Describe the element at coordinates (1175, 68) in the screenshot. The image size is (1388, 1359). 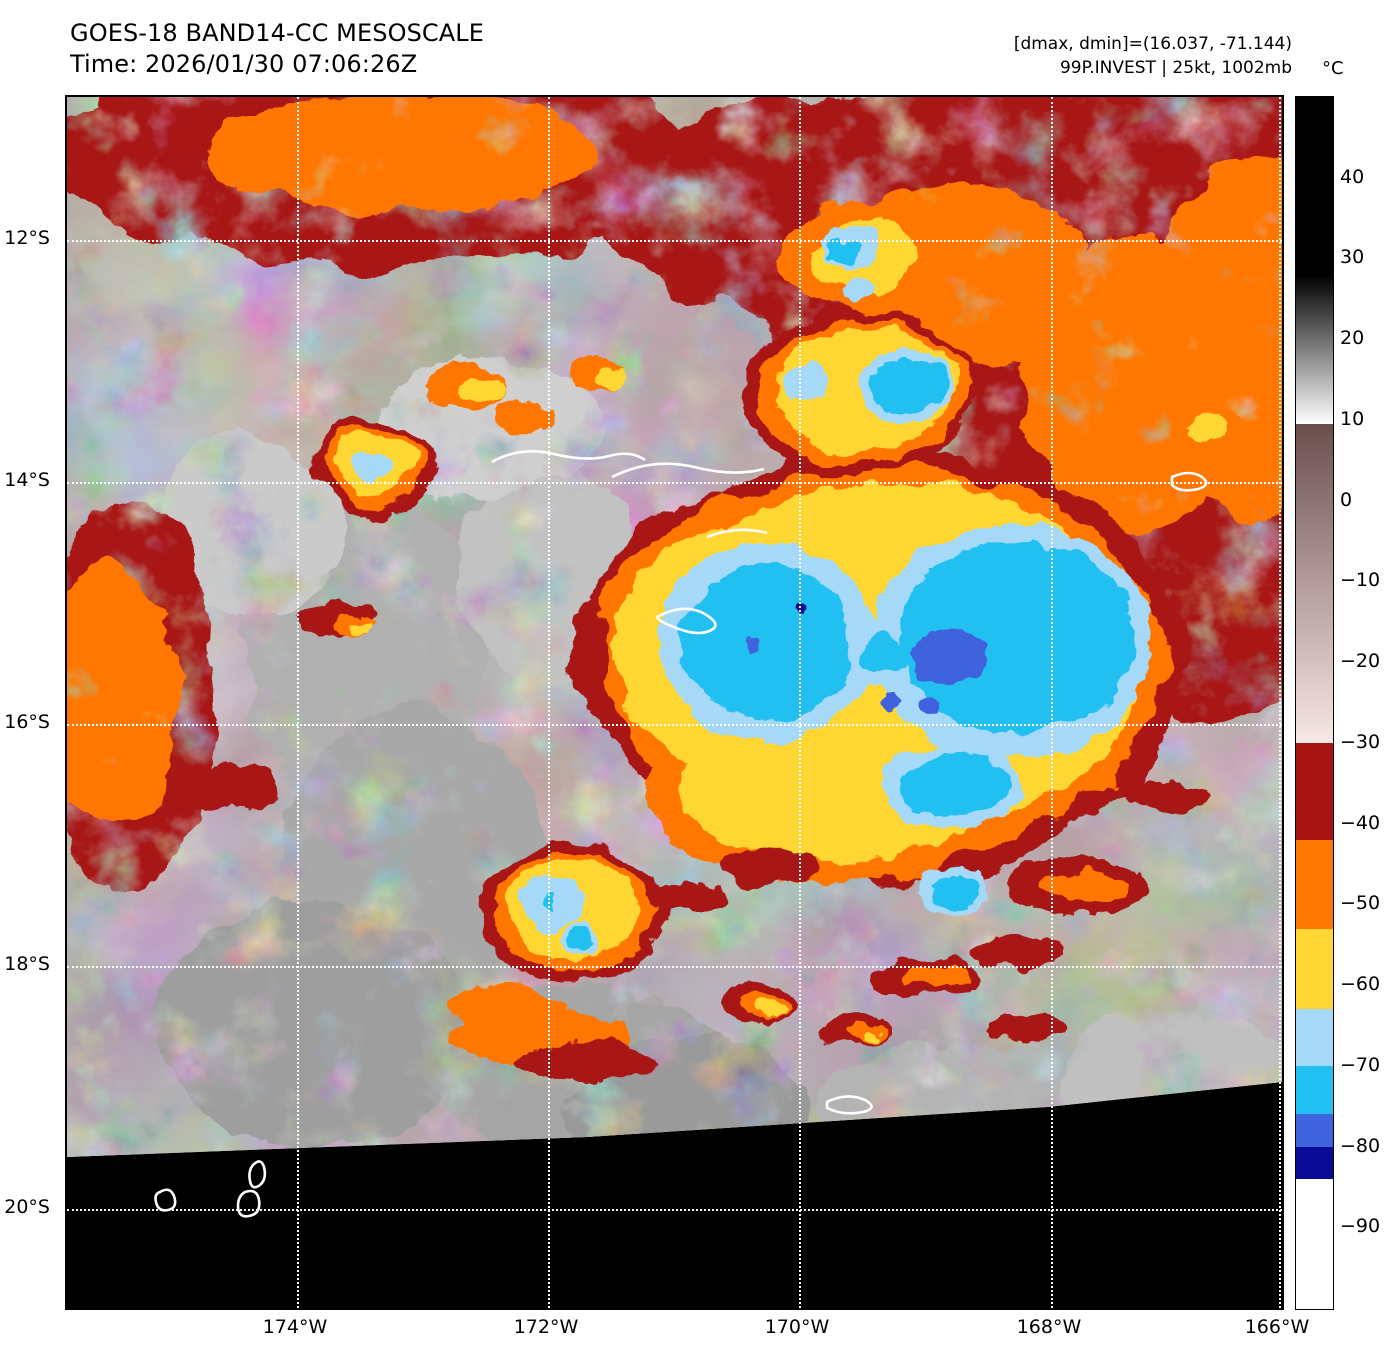
I see `storm-info: 99P.INVEST | 25kt, 1002mb` at that location.